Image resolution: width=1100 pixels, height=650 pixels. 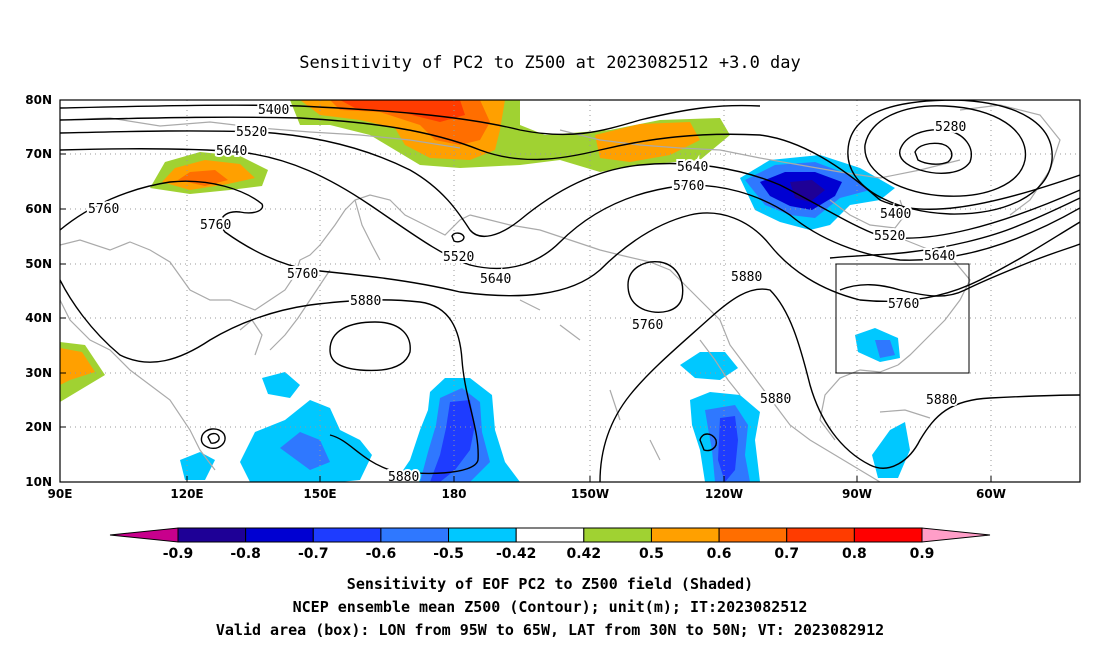 What do you see at coordinates (186, 494) in the screenshot?
I see `lon-tick-label: 120E` at bounding box center [186, 494].